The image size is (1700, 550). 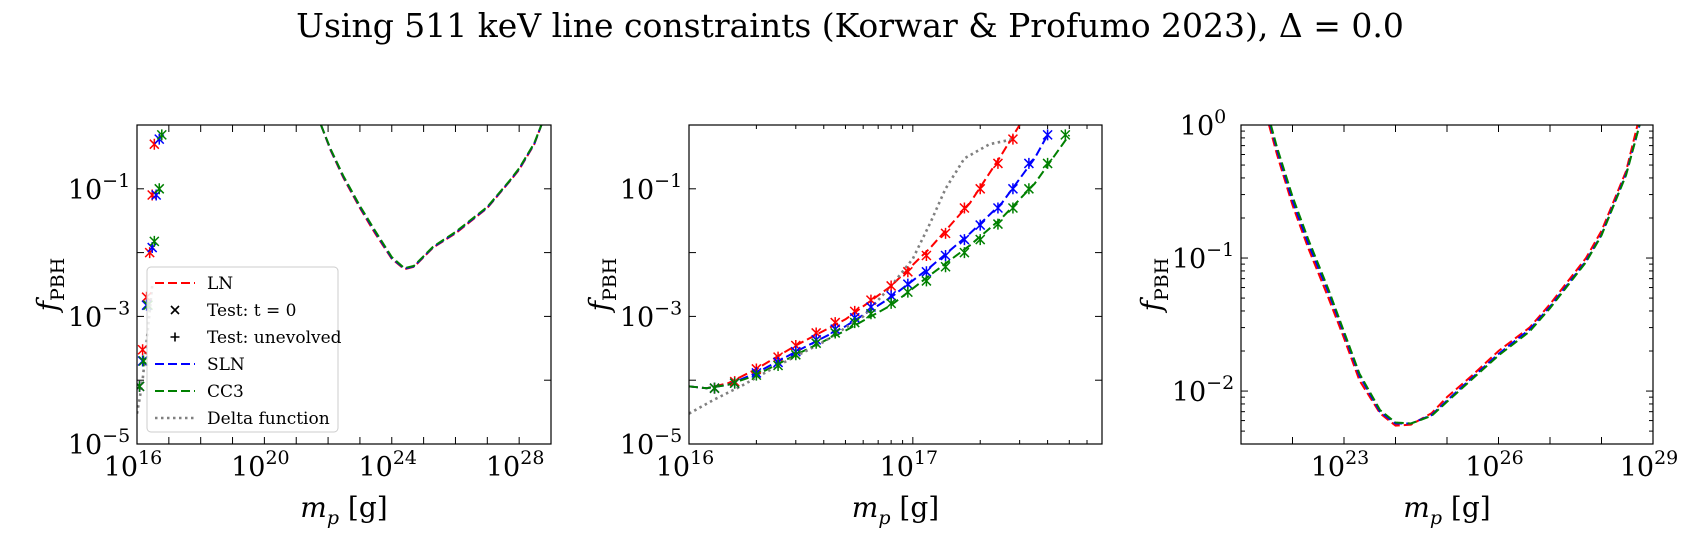 I want to click on x-tick-label: 1029, so click(x=1649, y=465).